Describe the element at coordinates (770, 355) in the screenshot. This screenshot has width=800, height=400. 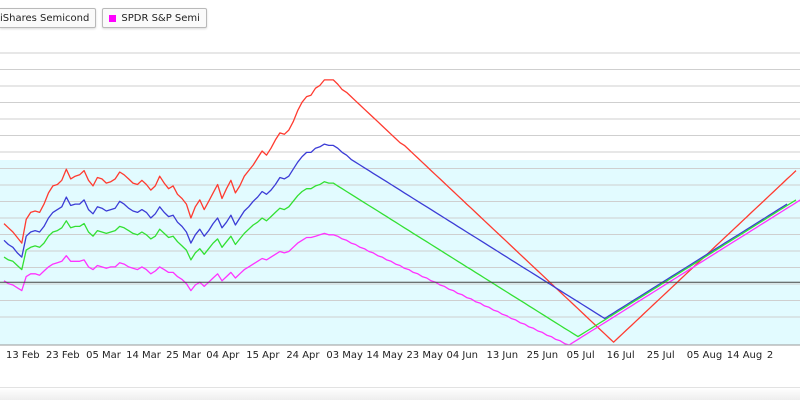
I see `x-tick-label-19: 2` at that location.